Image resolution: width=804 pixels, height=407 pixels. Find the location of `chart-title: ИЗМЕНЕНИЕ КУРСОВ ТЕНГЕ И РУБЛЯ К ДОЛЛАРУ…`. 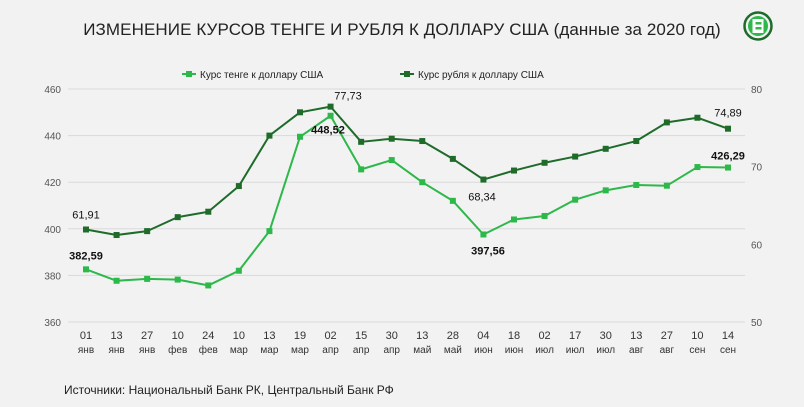

chart-title: ИЗМЕНЕНИЕ КУРСОВ ТЕНГЕ И РУБЛЯ К ДОЛЛАРУ… is located at coordinates (402, 29).